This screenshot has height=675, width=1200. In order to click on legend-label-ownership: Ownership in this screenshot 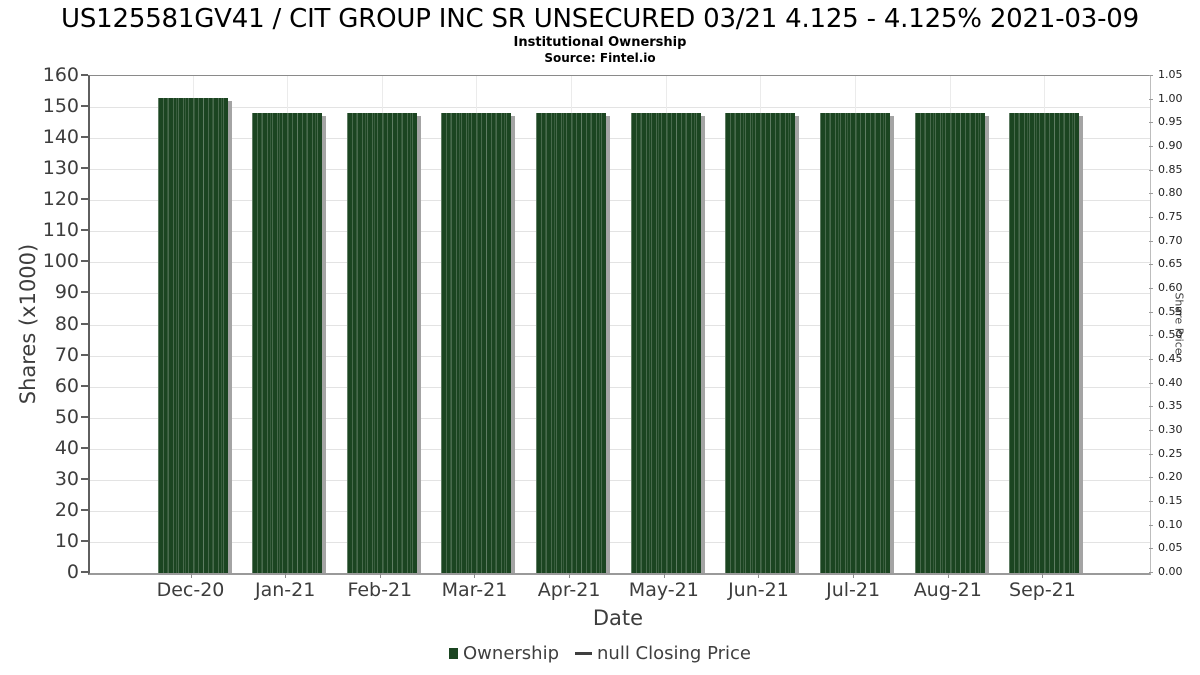, I will do `click(511, 653)`.